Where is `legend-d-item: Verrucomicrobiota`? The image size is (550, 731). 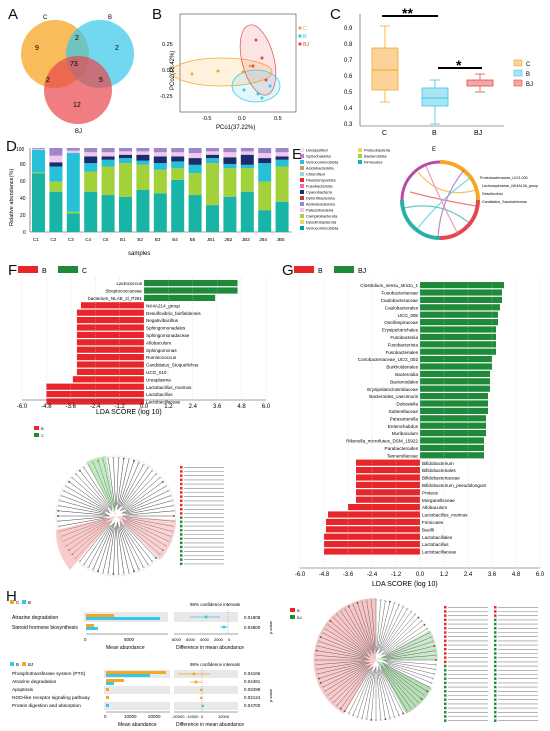
legend-d-item: Verrucomicrobiota is located at coordinates (322, 162).